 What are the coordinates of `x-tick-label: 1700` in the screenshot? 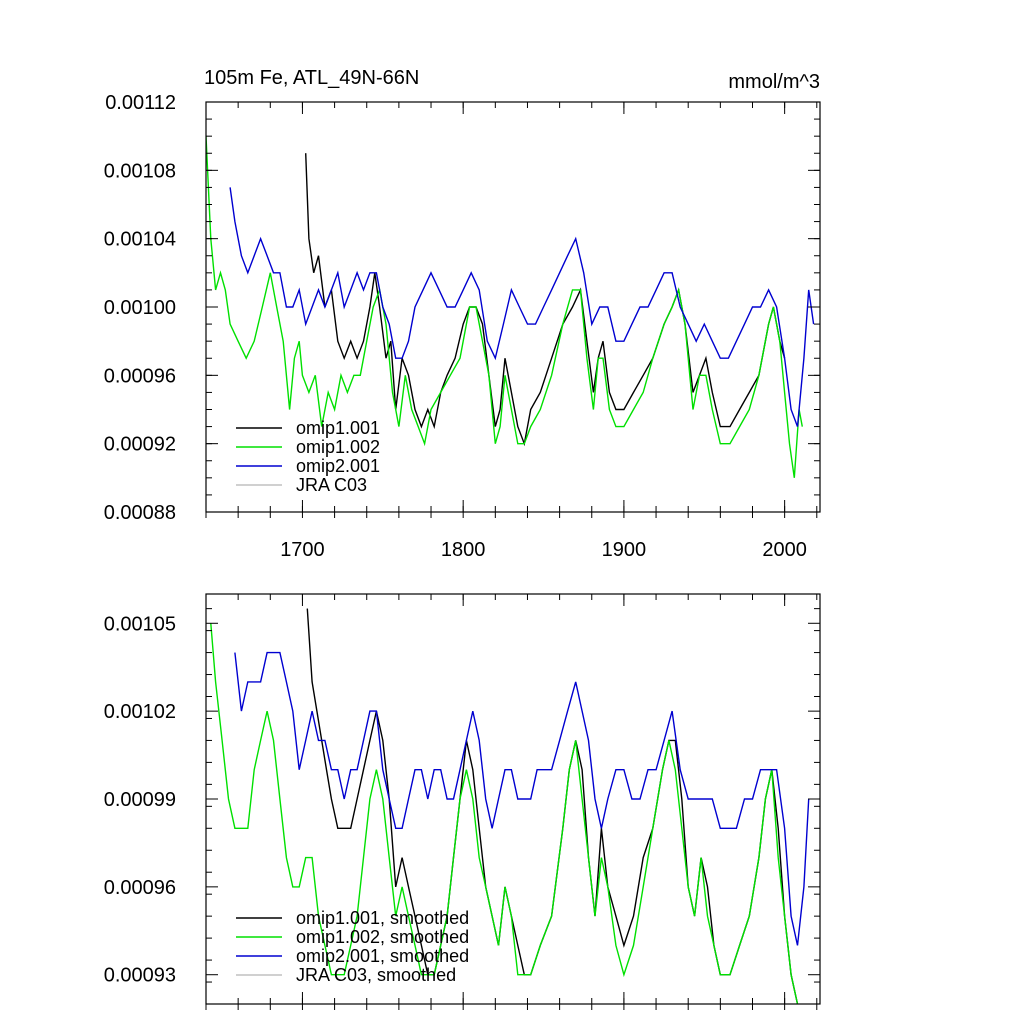 It's located at (302, 550).